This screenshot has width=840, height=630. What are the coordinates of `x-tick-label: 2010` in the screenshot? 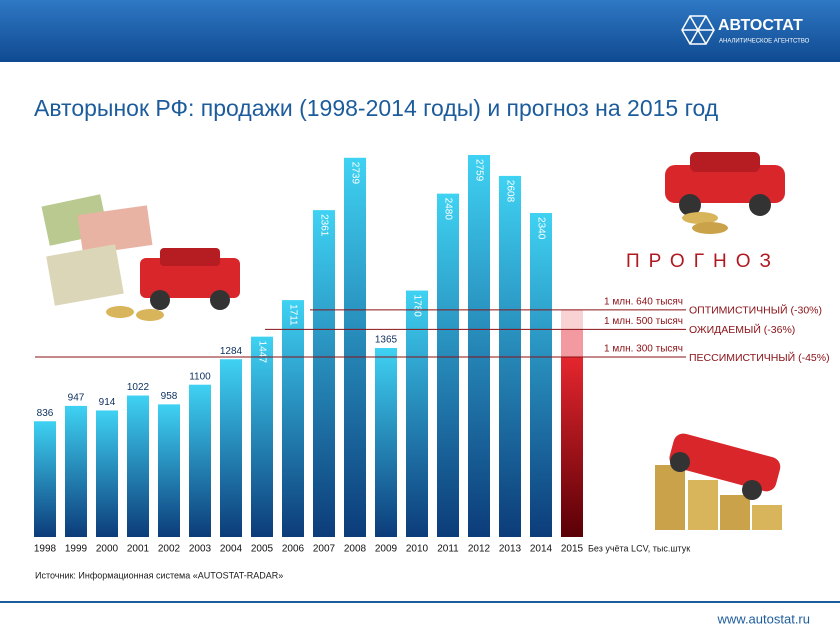 It's located at (417, 549).